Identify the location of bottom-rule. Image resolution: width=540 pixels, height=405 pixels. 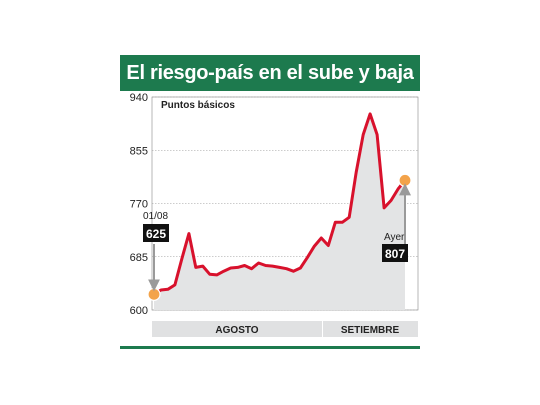
(270, 347).